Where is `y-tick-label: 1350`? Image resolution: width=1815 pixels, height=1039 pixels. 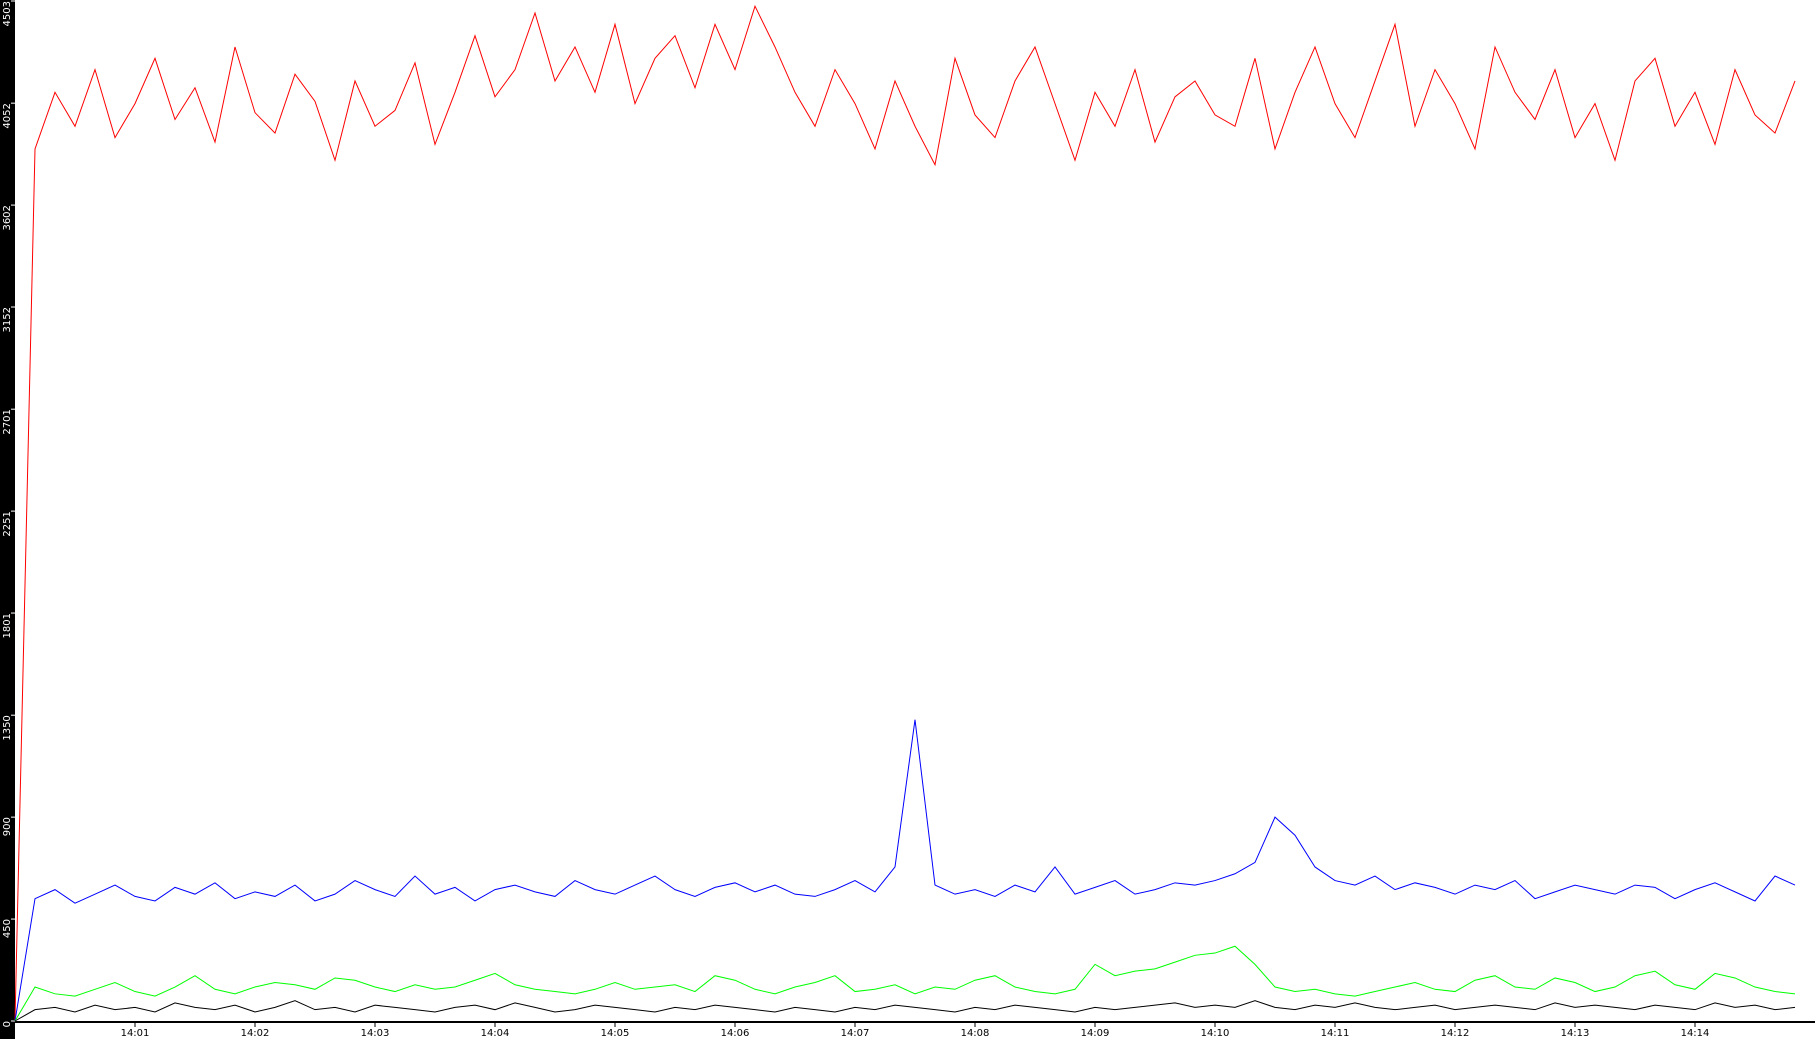 y-tick-label: 1350 is located at coordinates (7, 727).